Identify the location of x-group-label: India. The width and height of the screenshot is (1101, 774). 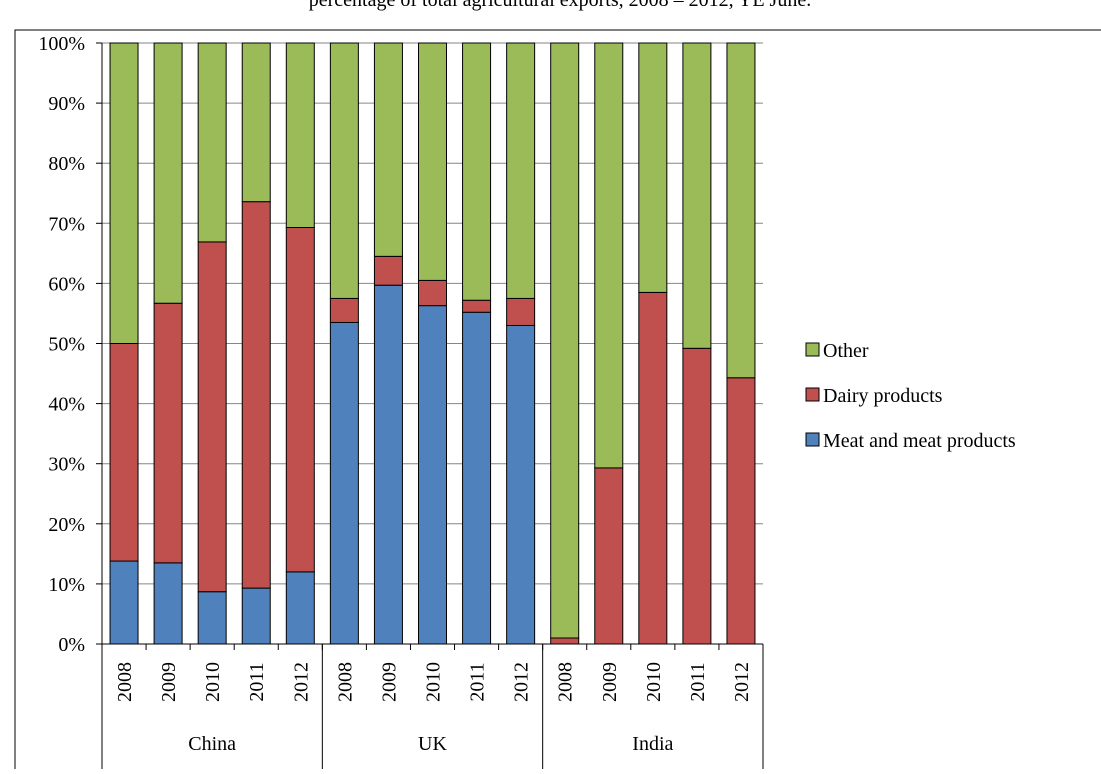
(652, 744).